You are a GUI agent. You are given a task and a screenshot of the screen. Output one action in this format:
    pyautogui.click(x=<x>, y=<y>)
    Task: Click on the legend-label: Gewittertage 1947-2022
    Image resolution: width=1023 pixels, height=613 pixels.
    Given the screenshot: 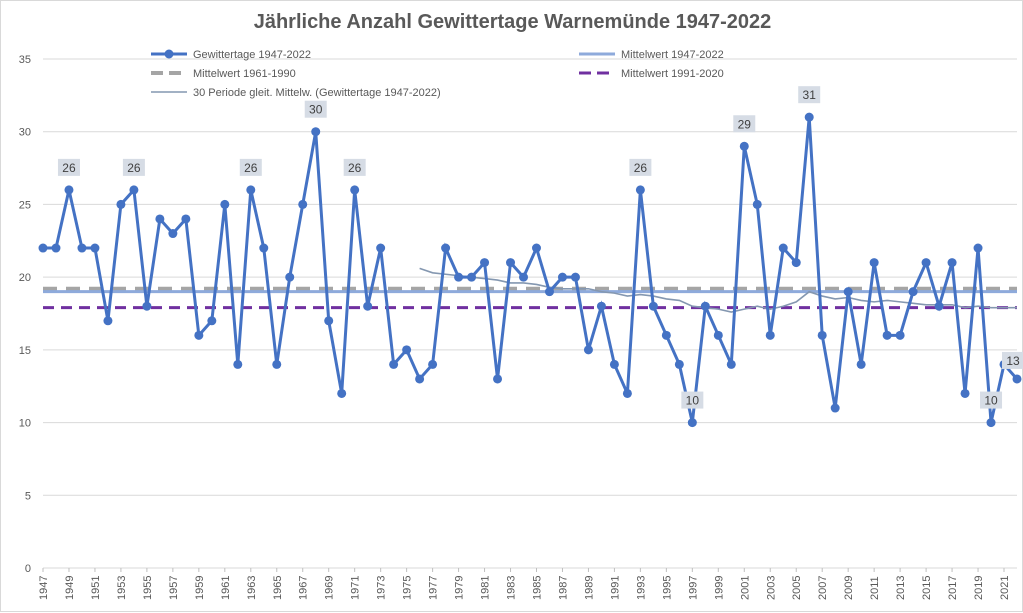 What is the action you would take?
    pyautogui.click(x=252, y=55)
    